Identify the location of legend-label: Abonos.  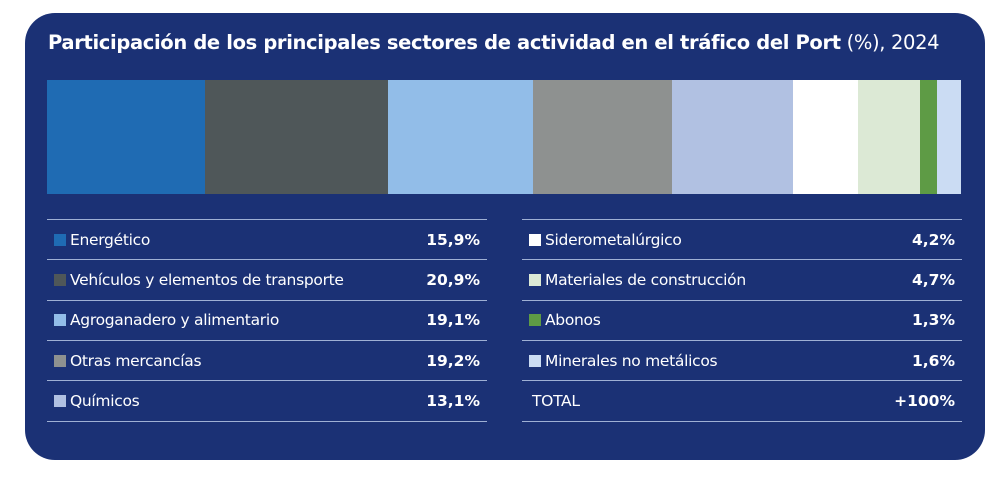
(573, 320).